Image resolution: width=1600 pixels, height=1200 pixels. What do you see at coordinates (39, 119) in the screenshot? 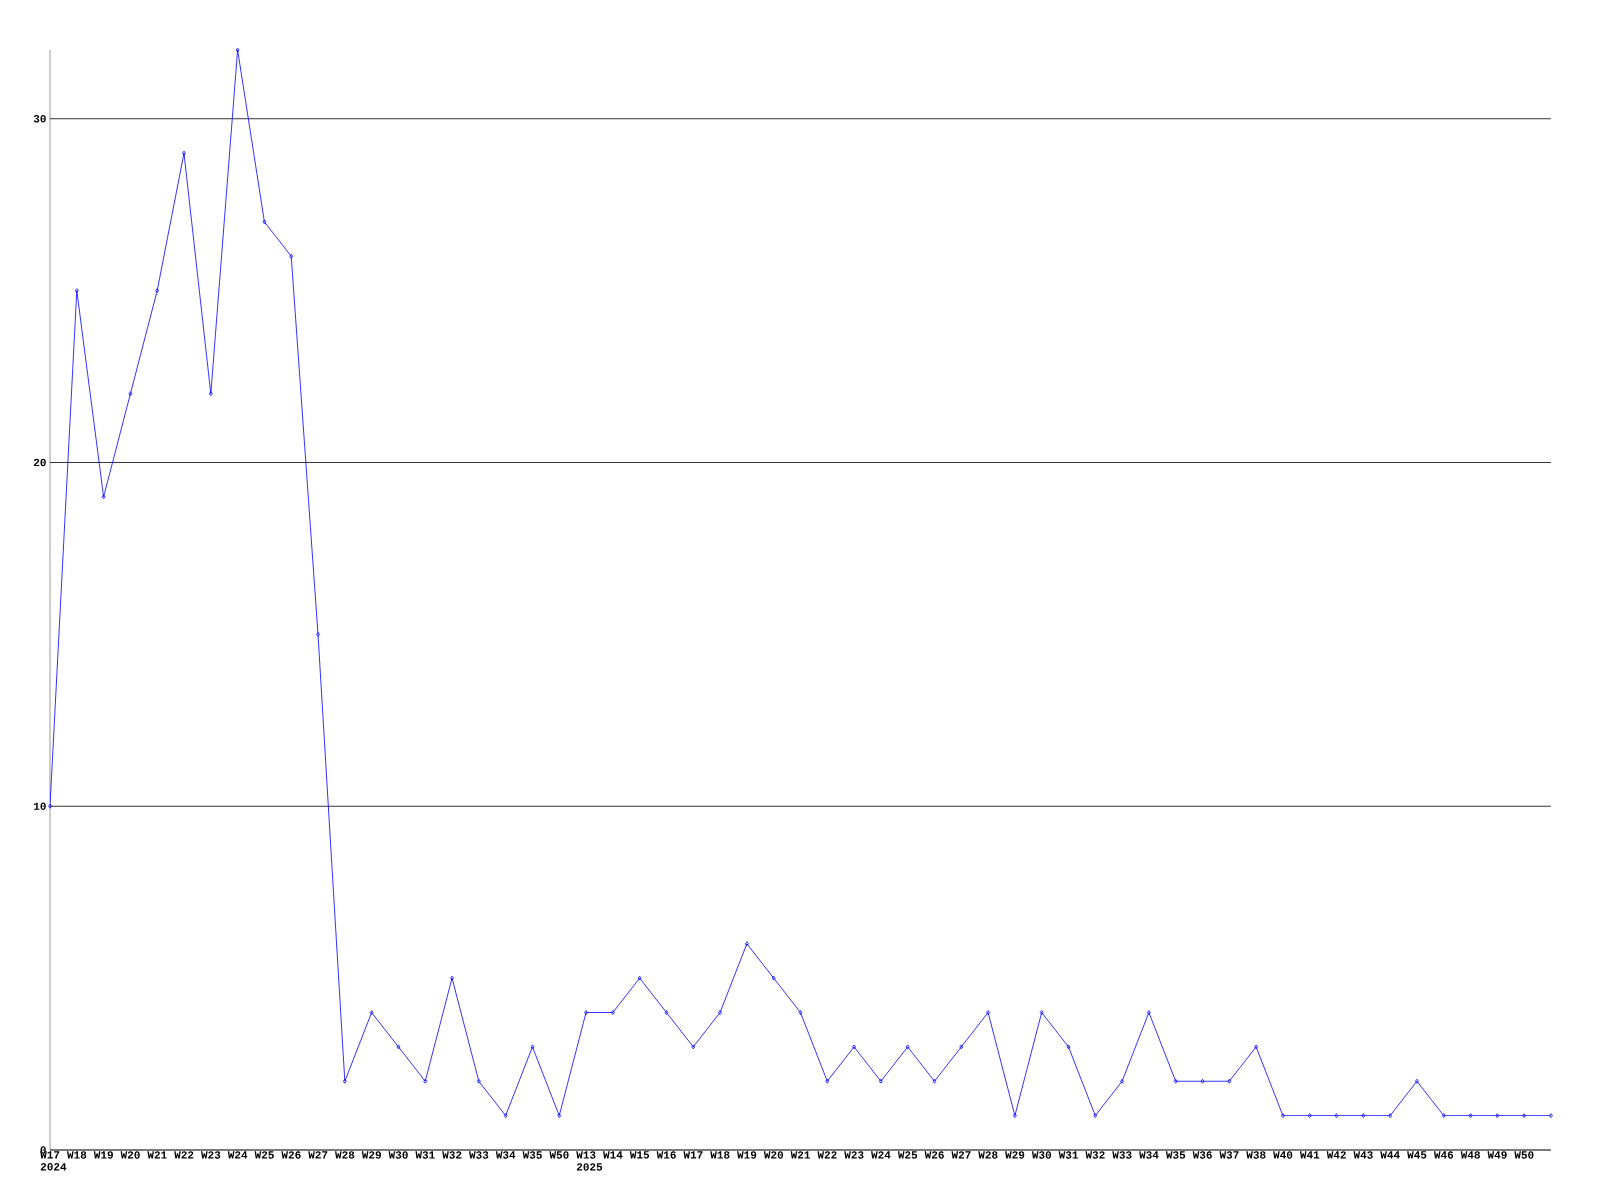
I see `y-tick-label: 30` at bounding box center [39, 119].